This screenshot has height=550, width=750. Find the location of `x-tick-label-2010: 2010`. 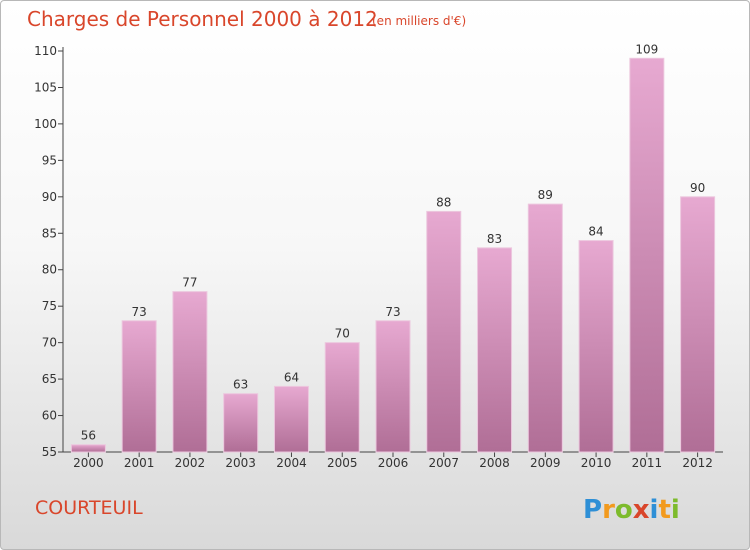

x-tick-label-2010: 2010 is located at coordinates (596, 463).